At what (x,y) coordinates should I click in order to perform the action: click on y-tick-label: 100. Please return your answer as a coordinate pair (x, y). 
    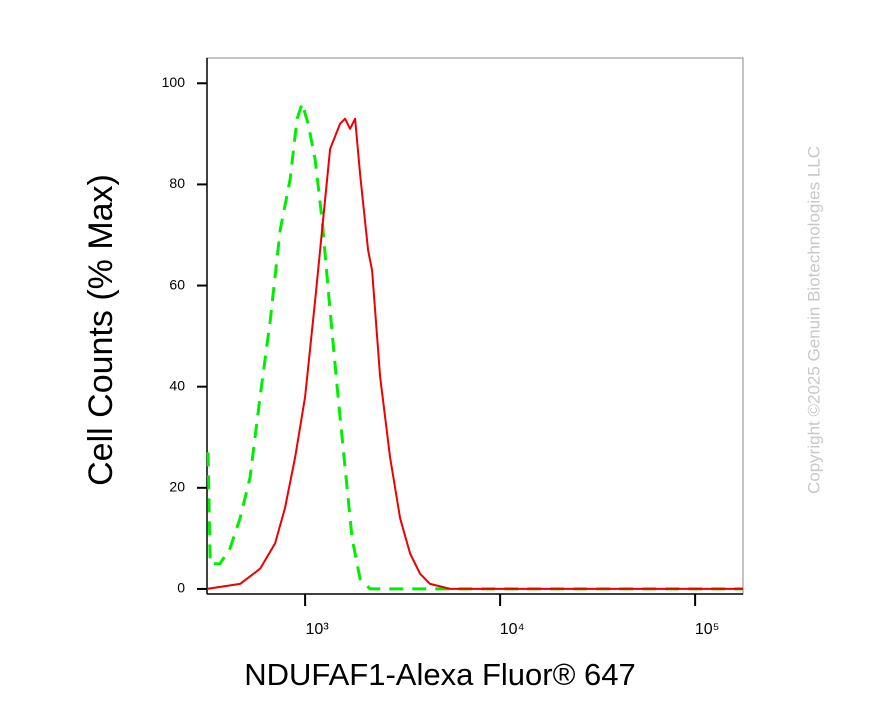
    Looking at the image, I should click on (174, 82).